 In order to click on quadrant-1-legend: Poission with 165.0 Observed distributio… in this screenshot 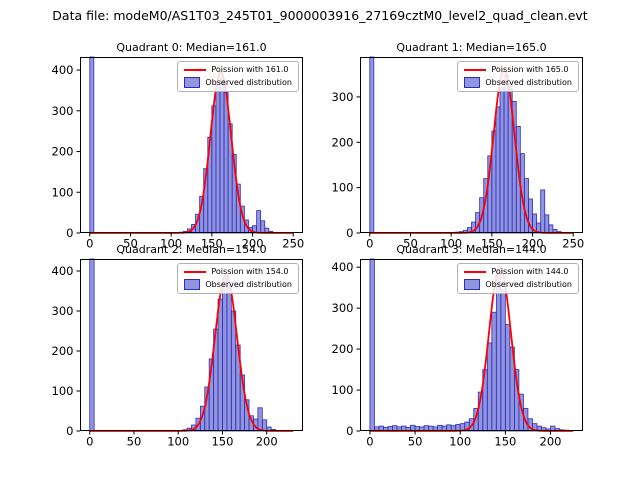, I will do `click(518, 76)`.